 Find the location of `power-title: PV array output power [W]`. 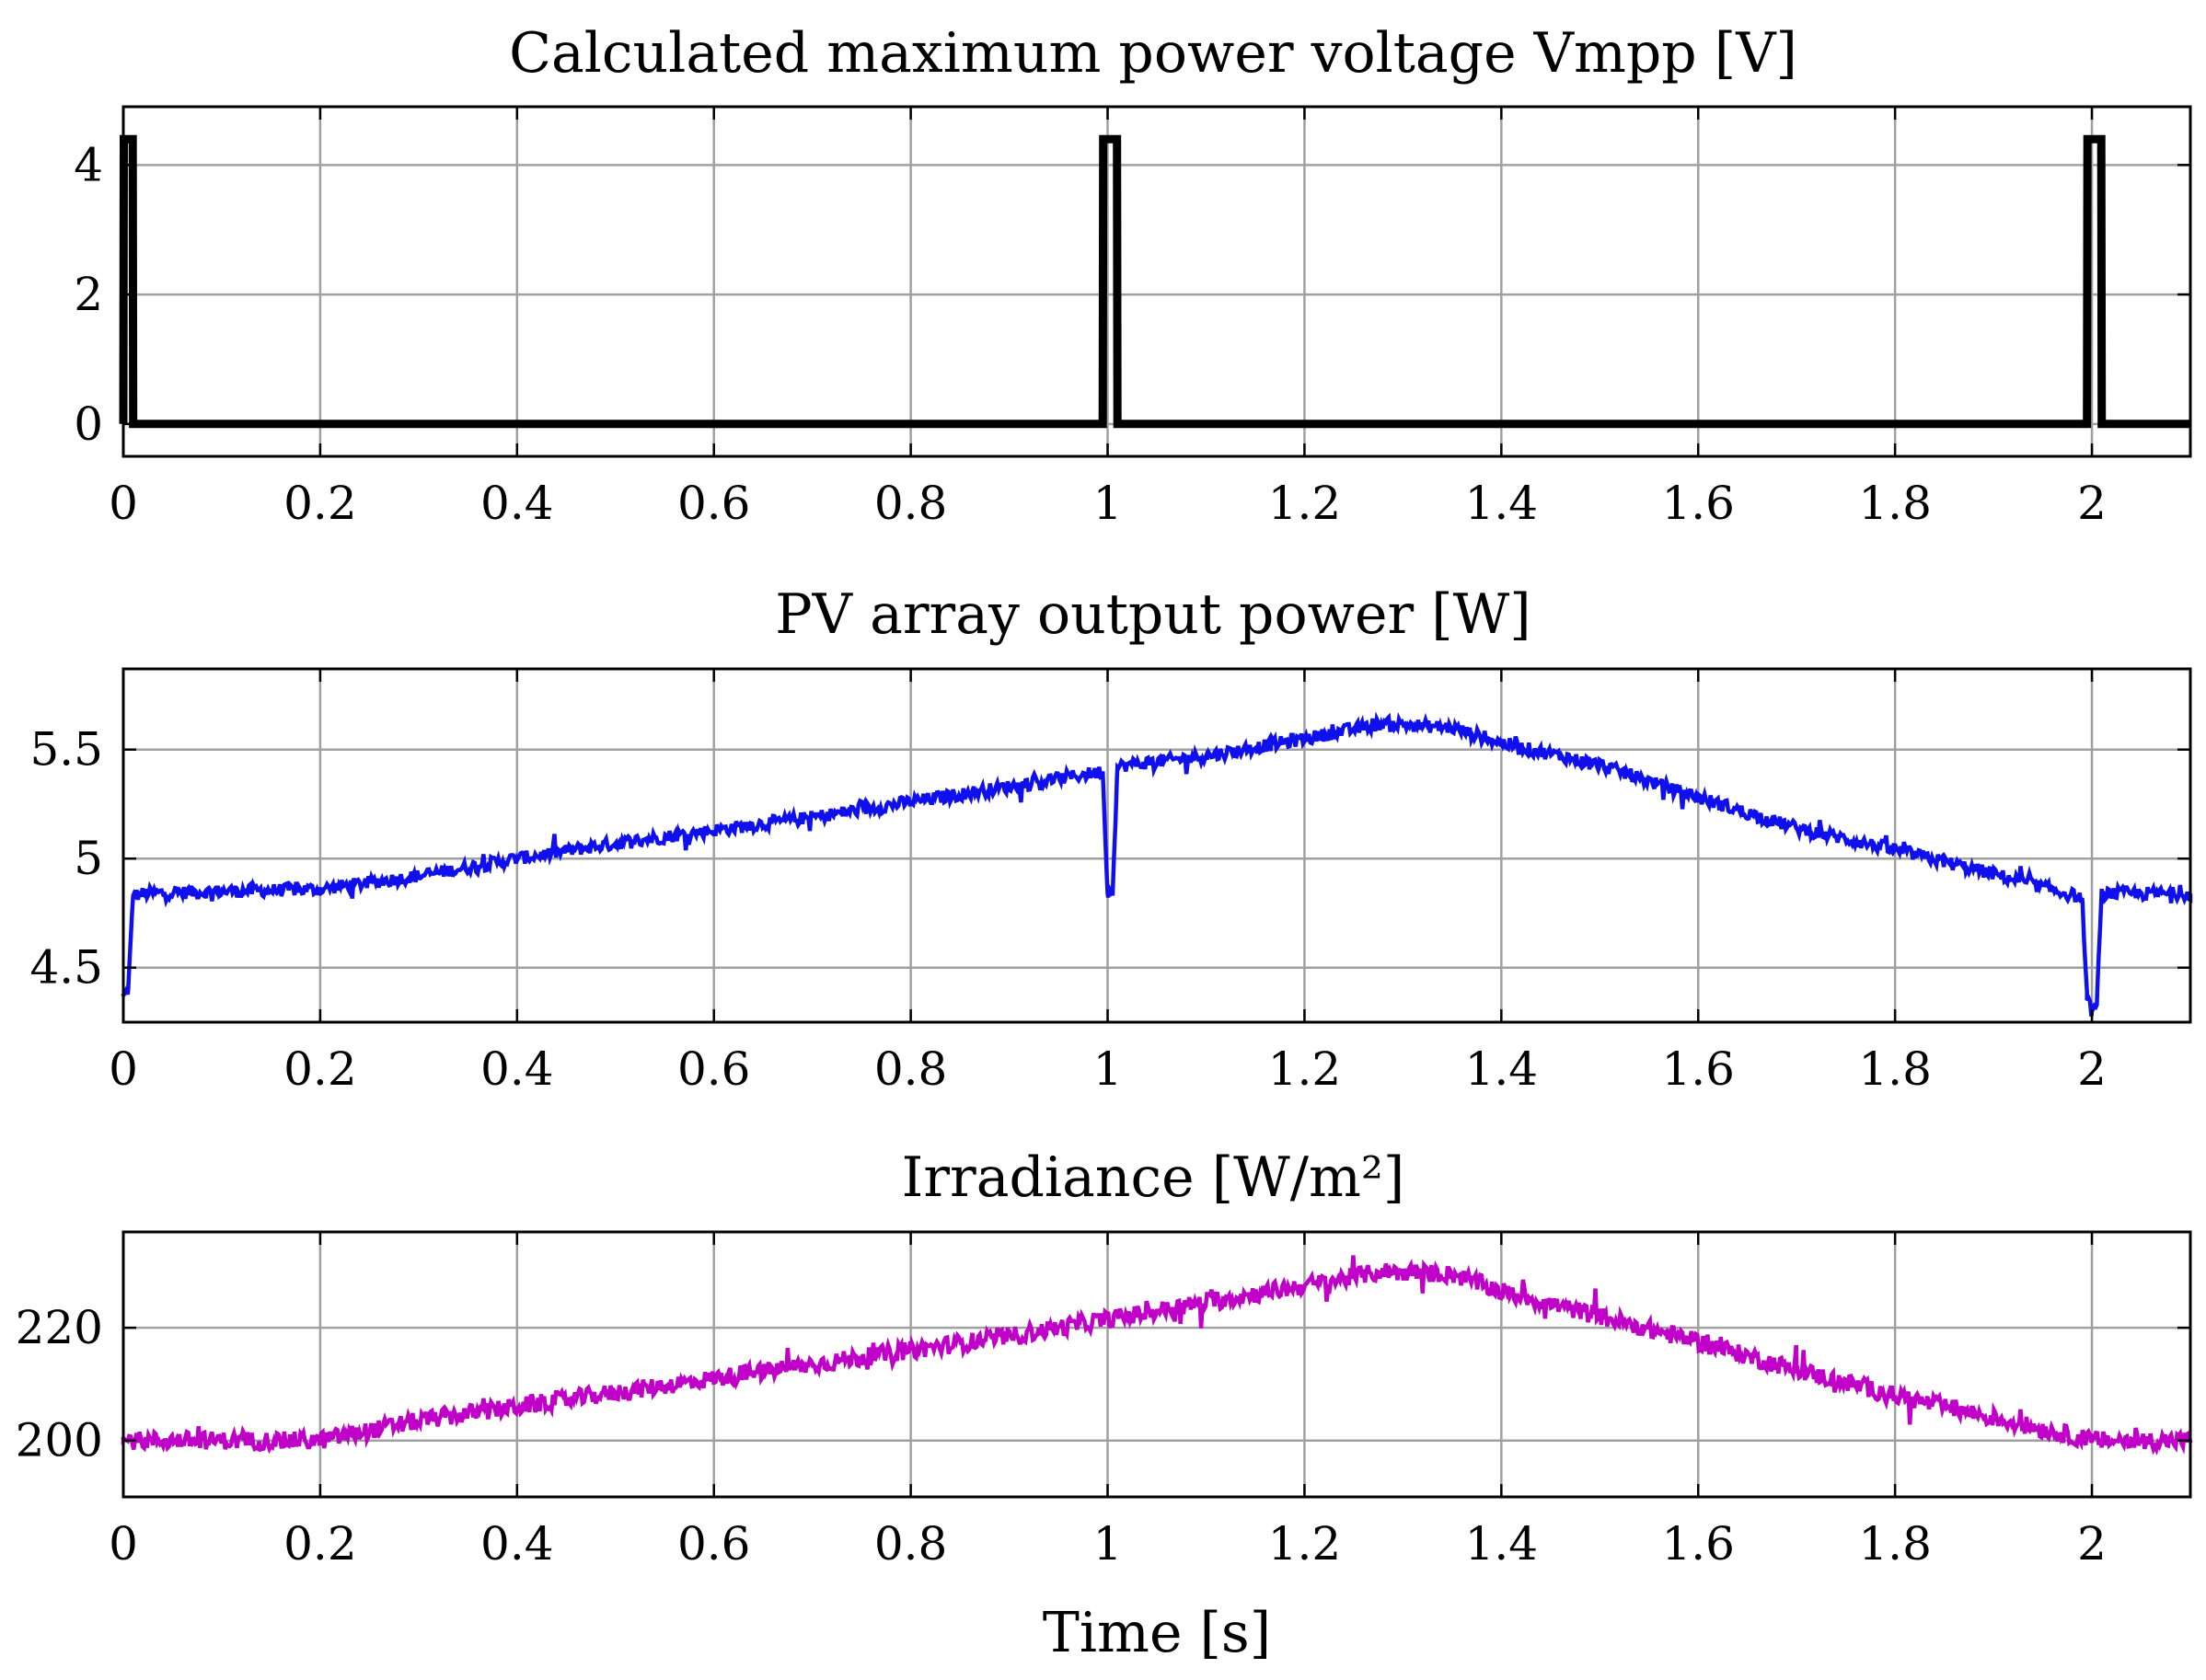

power-title: PV array output power [W] is located at coordinates (1153, 614).